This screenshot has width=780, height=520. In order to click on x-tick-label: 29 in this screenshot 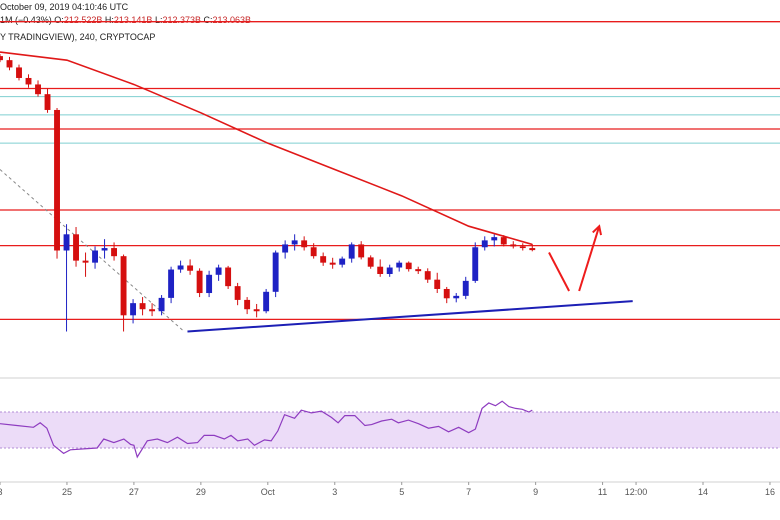, I will do `click(201, 492)`.